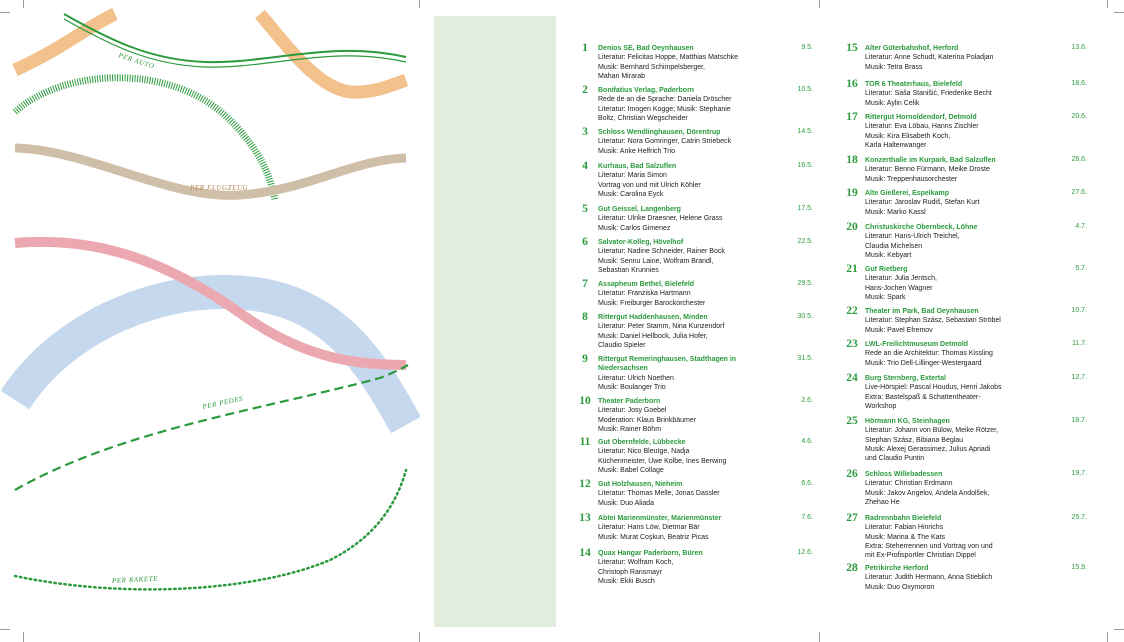 This screenshot has width=1124, height=642. I want to click on event-date: 9.5., so click(807, 47).